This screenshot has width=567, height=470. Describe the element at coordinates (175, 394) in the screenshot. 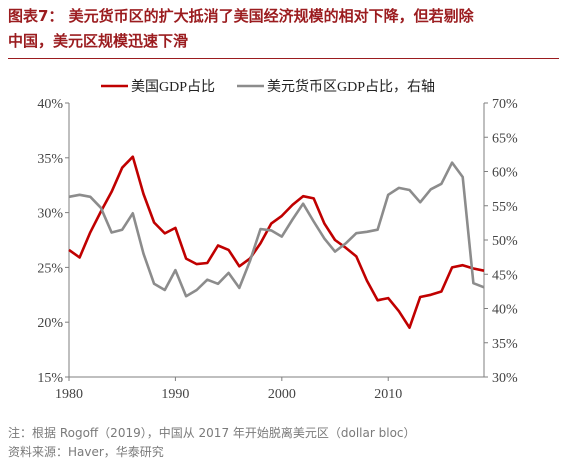

I see `x-tick-label: 1990` at that location.